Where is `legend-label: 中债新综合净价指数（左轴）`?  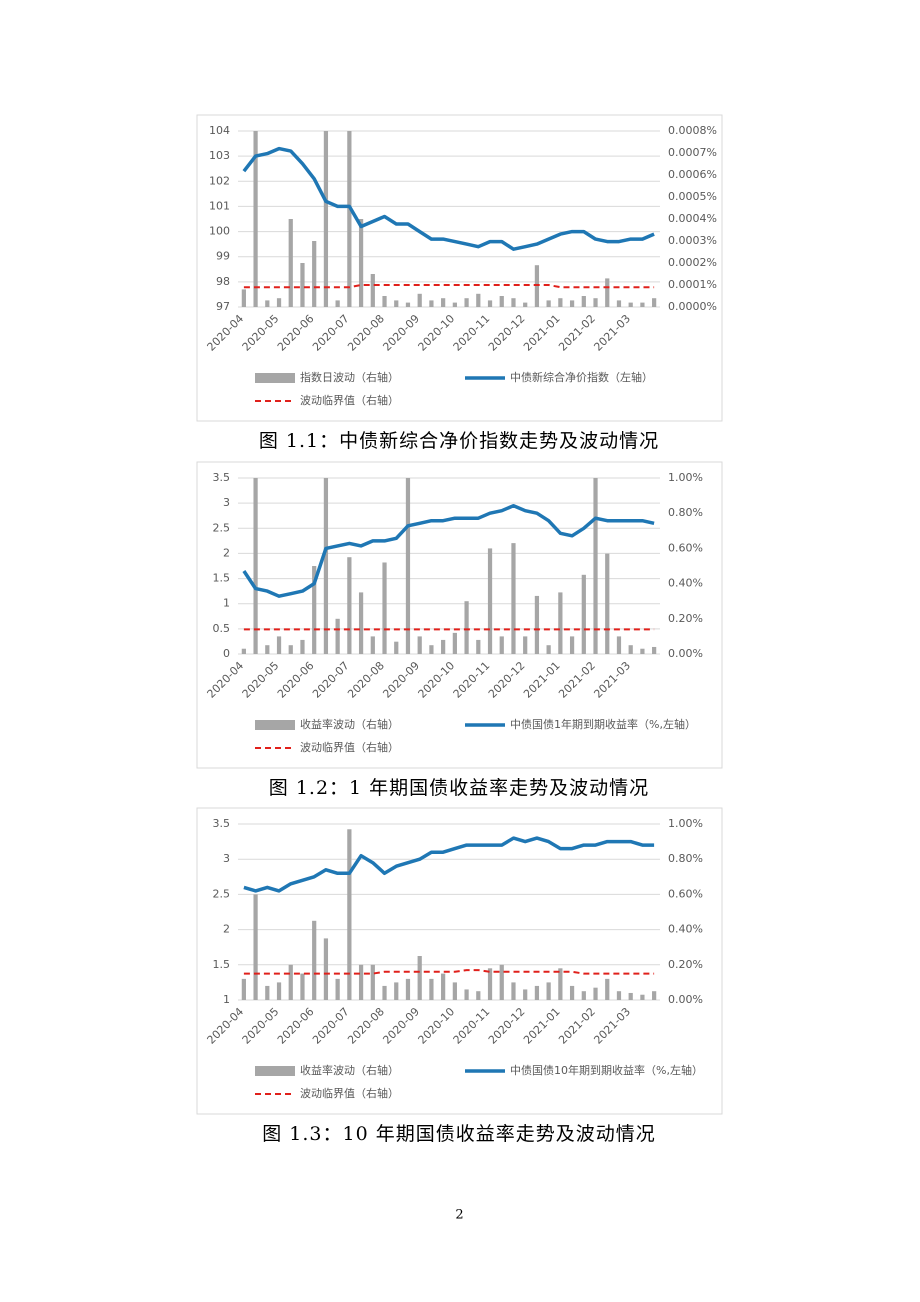 legend-label: 中债新综合净价指数（左轴） is located at coordinates (581, 377).